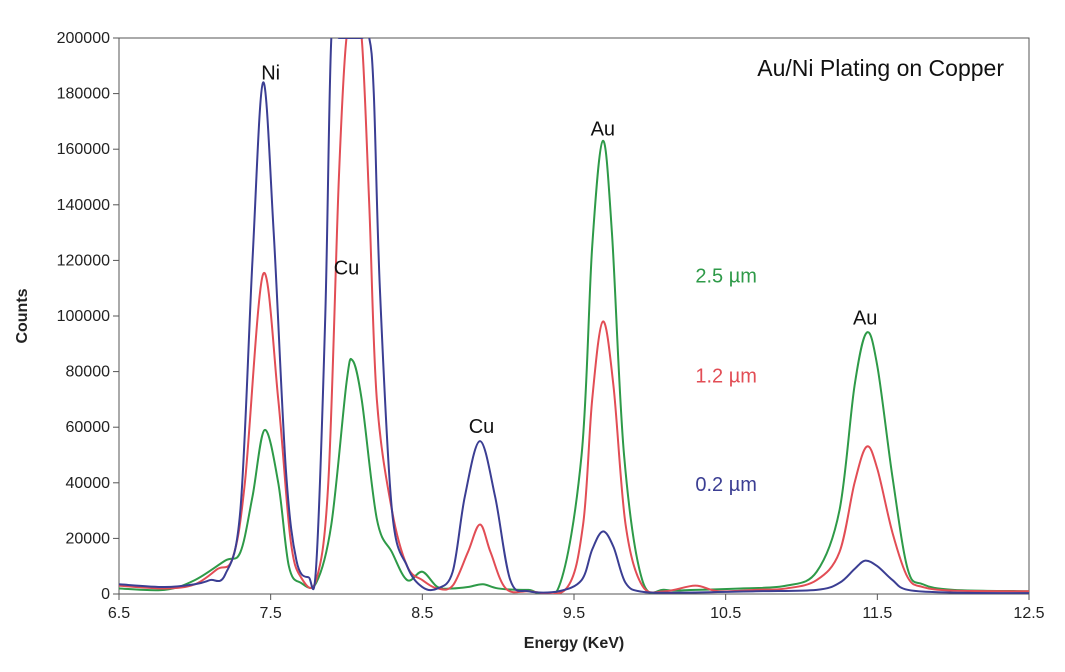 The image size is (1065, 672). What do you see at coordinates (877, 613) in the screenshot?
I see `x-tick-label: 11.5` at bounding box center [877, 613].